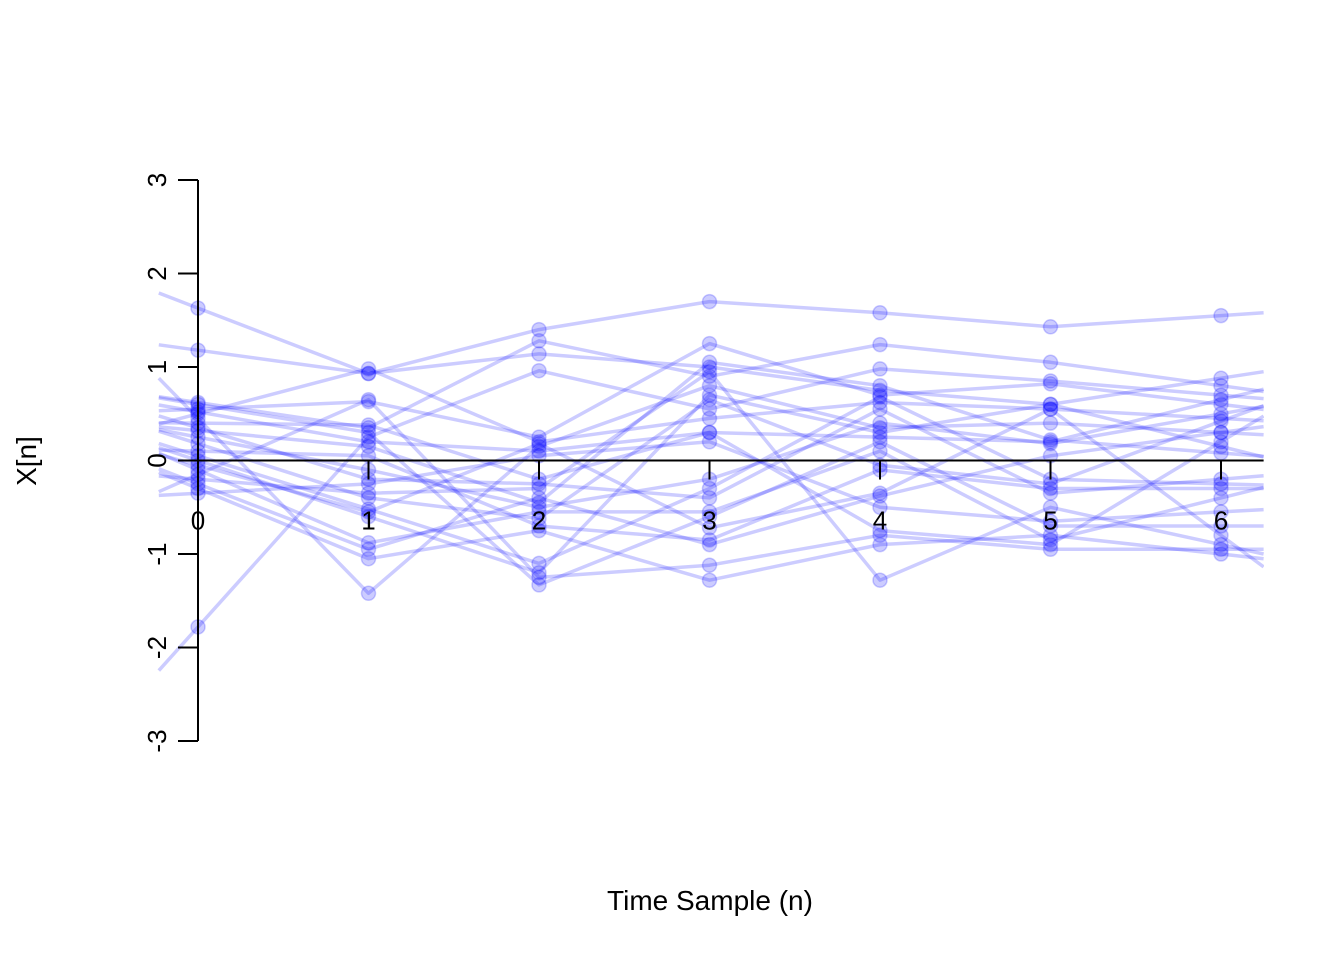  Describe the element at coordinates (198, 521) in the screenshot. I see `x-tick-label: 0` at that location.